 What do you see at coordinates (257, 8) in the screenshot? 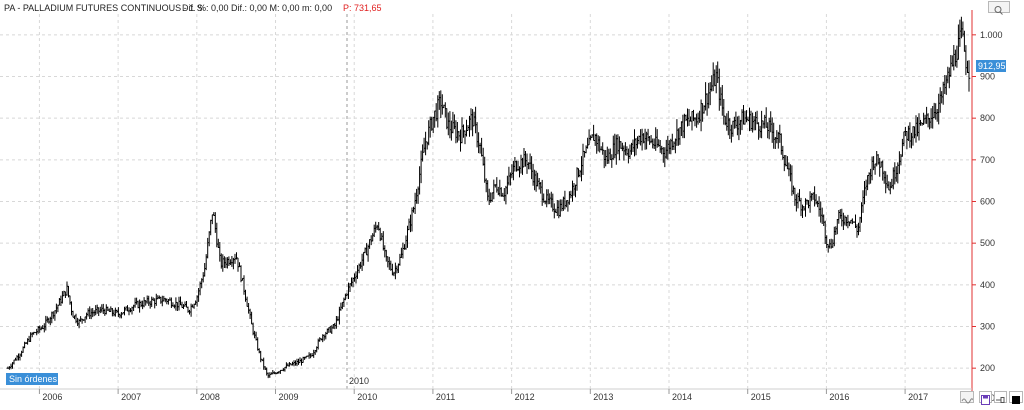
I see `header-stats: Dif. %: 0,00 Dif.: 0,00 M: 0,00 m: 0,00` at bounding box center [257, 8].